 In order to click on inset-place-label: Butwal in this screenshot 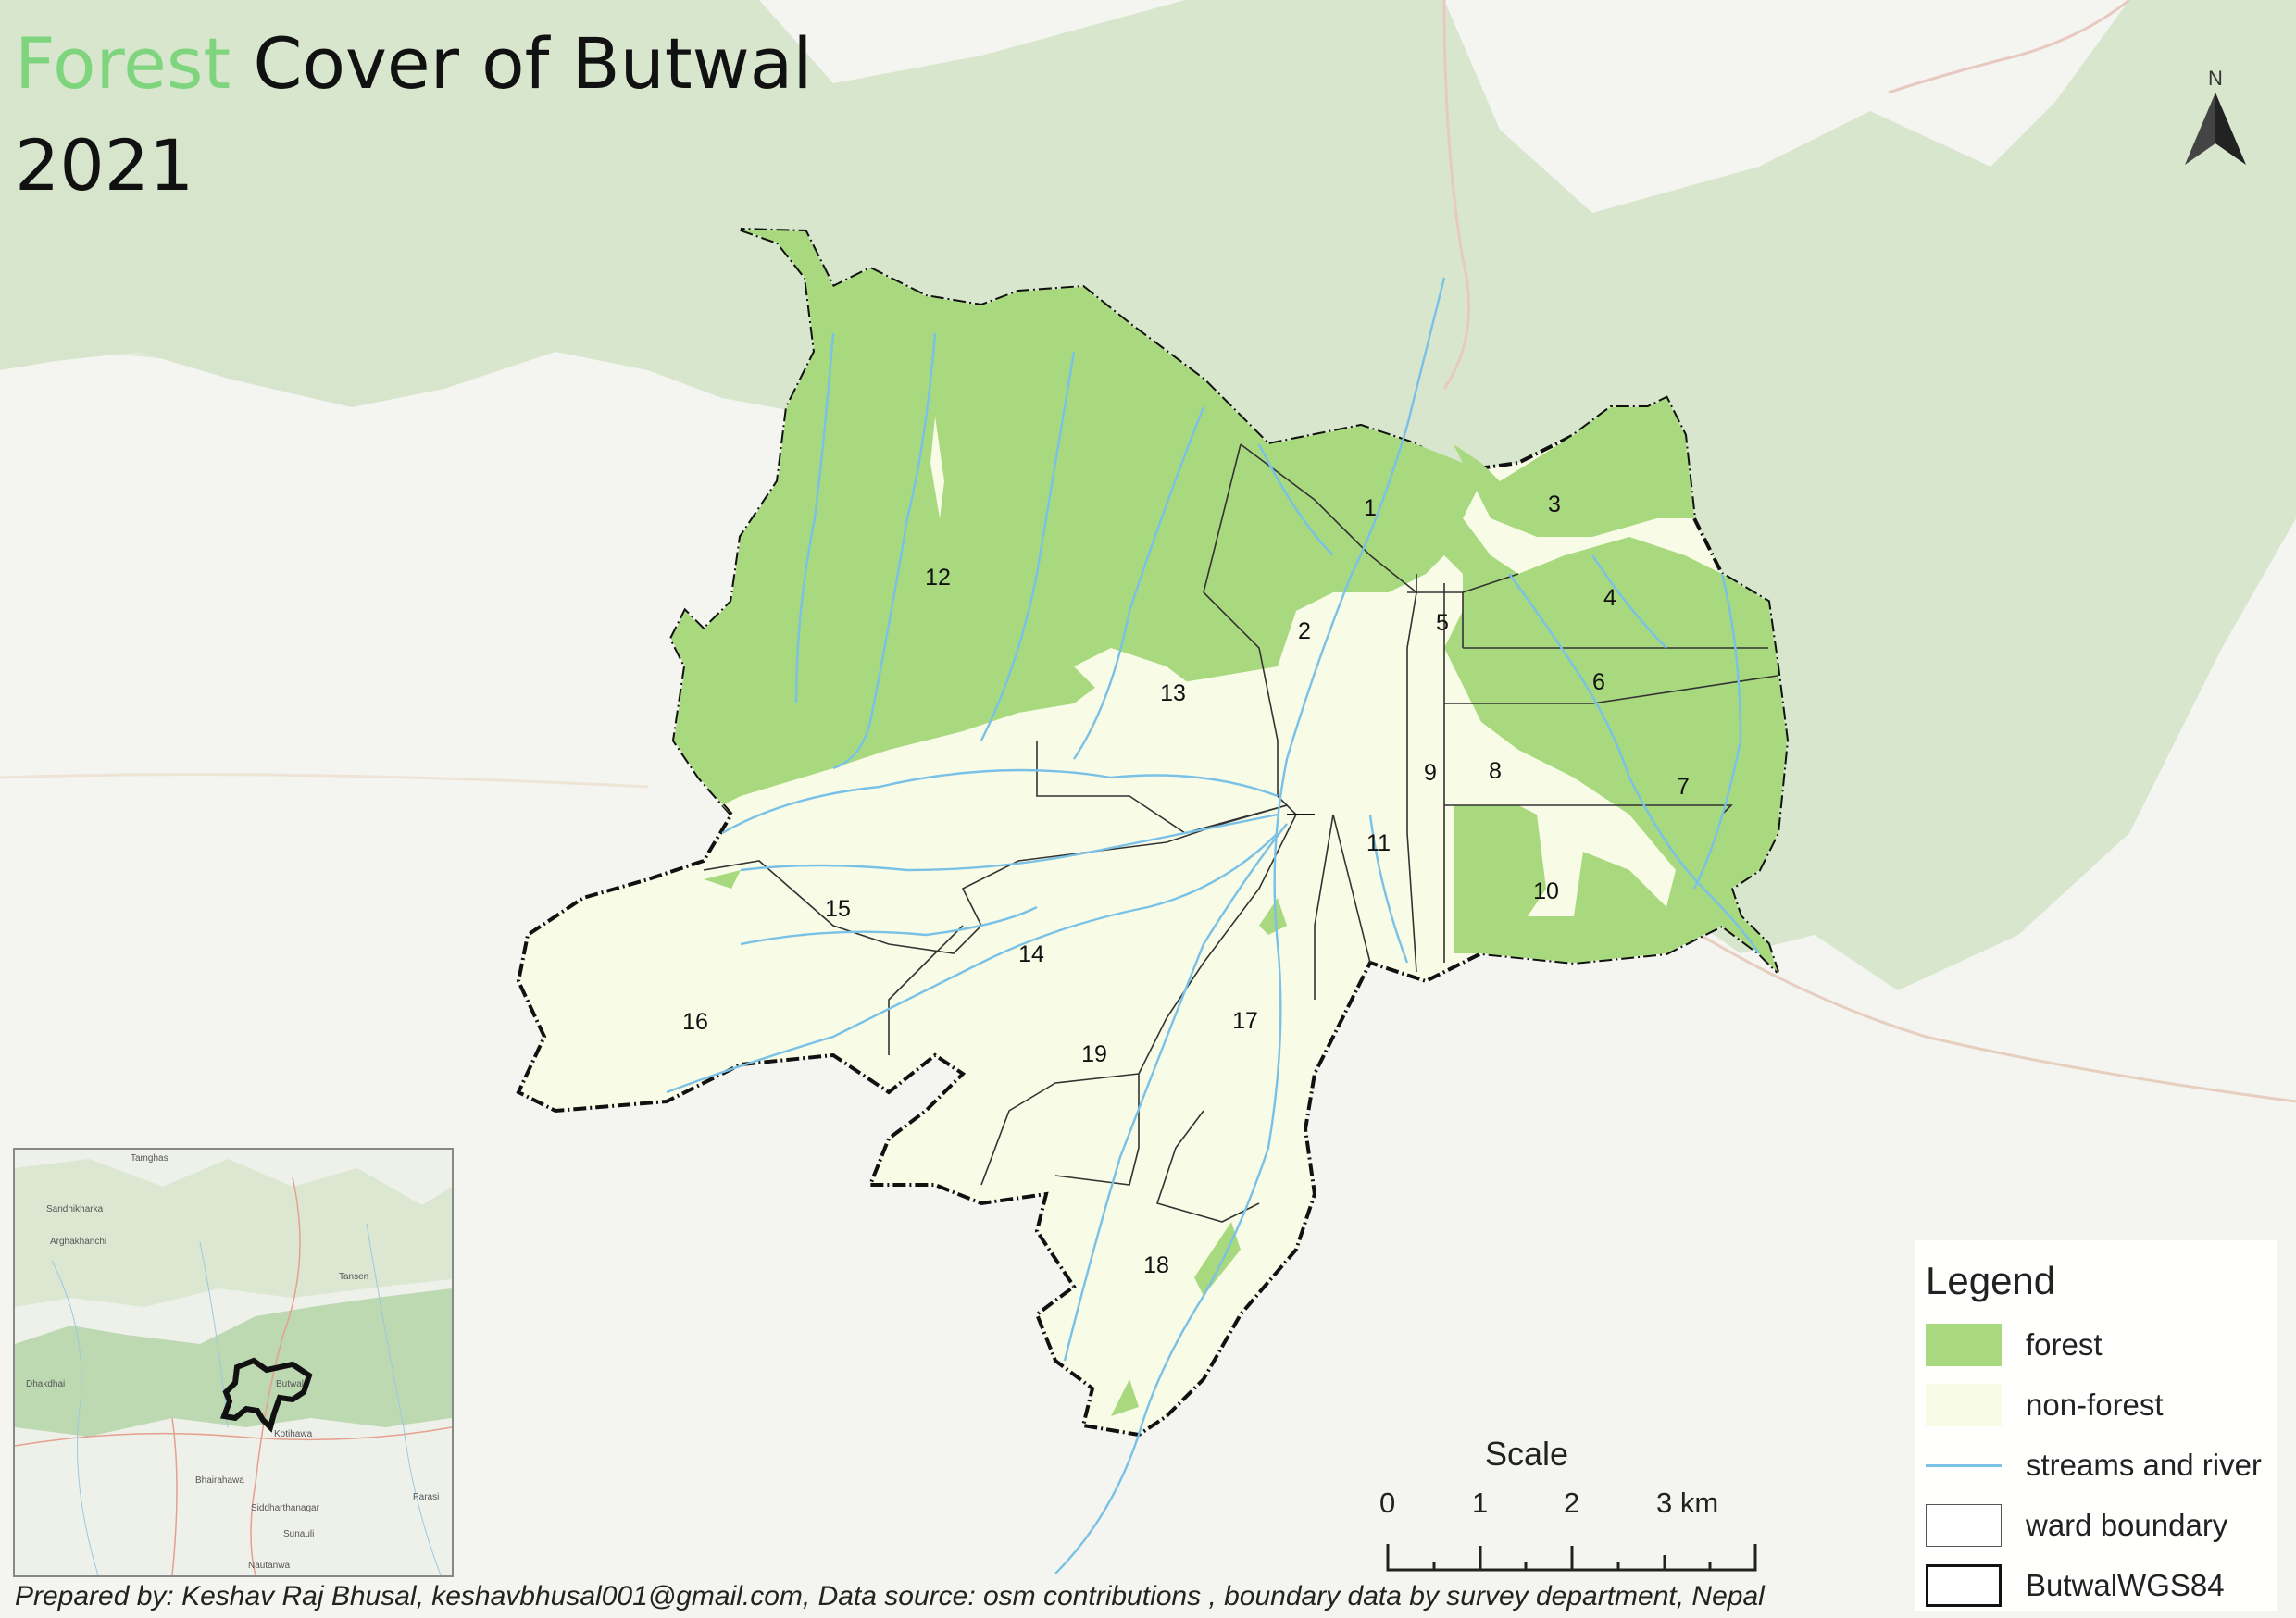, I will do `click(290, 1384)`.